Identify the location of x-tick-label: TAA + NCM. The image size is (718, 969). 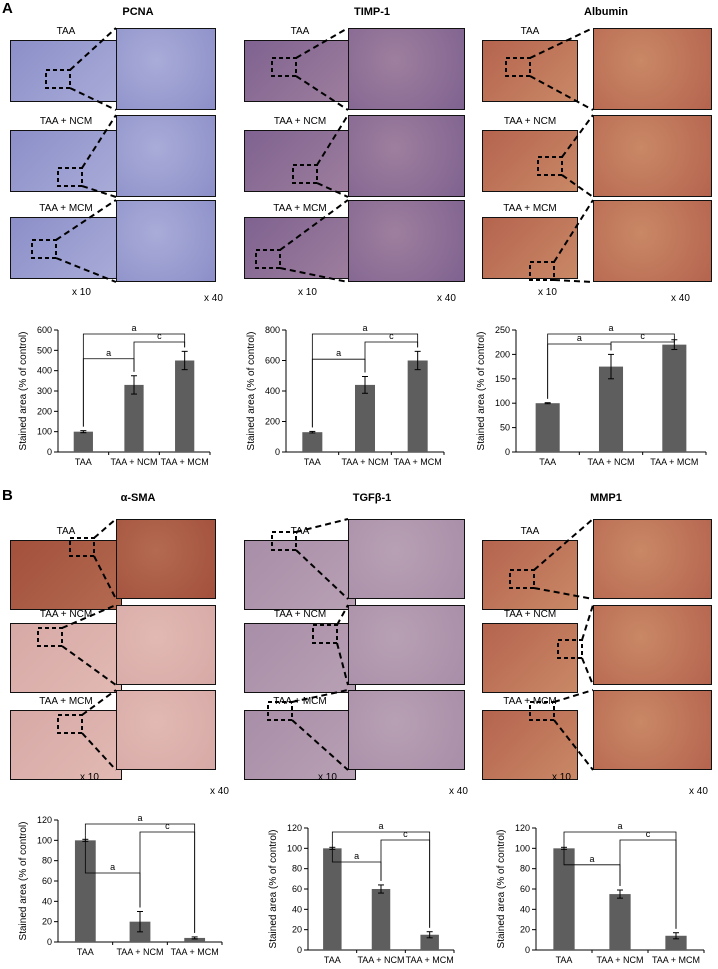
(139, 952).